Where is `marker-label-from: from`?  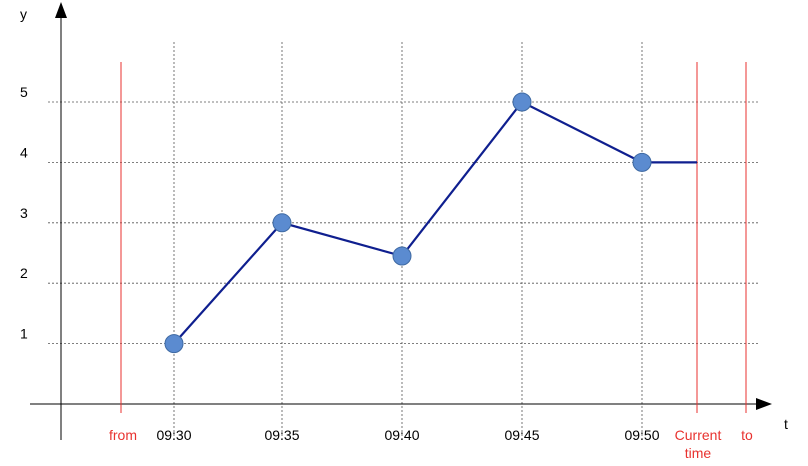 marker-label-from: from is located at coordinates (123, 435).